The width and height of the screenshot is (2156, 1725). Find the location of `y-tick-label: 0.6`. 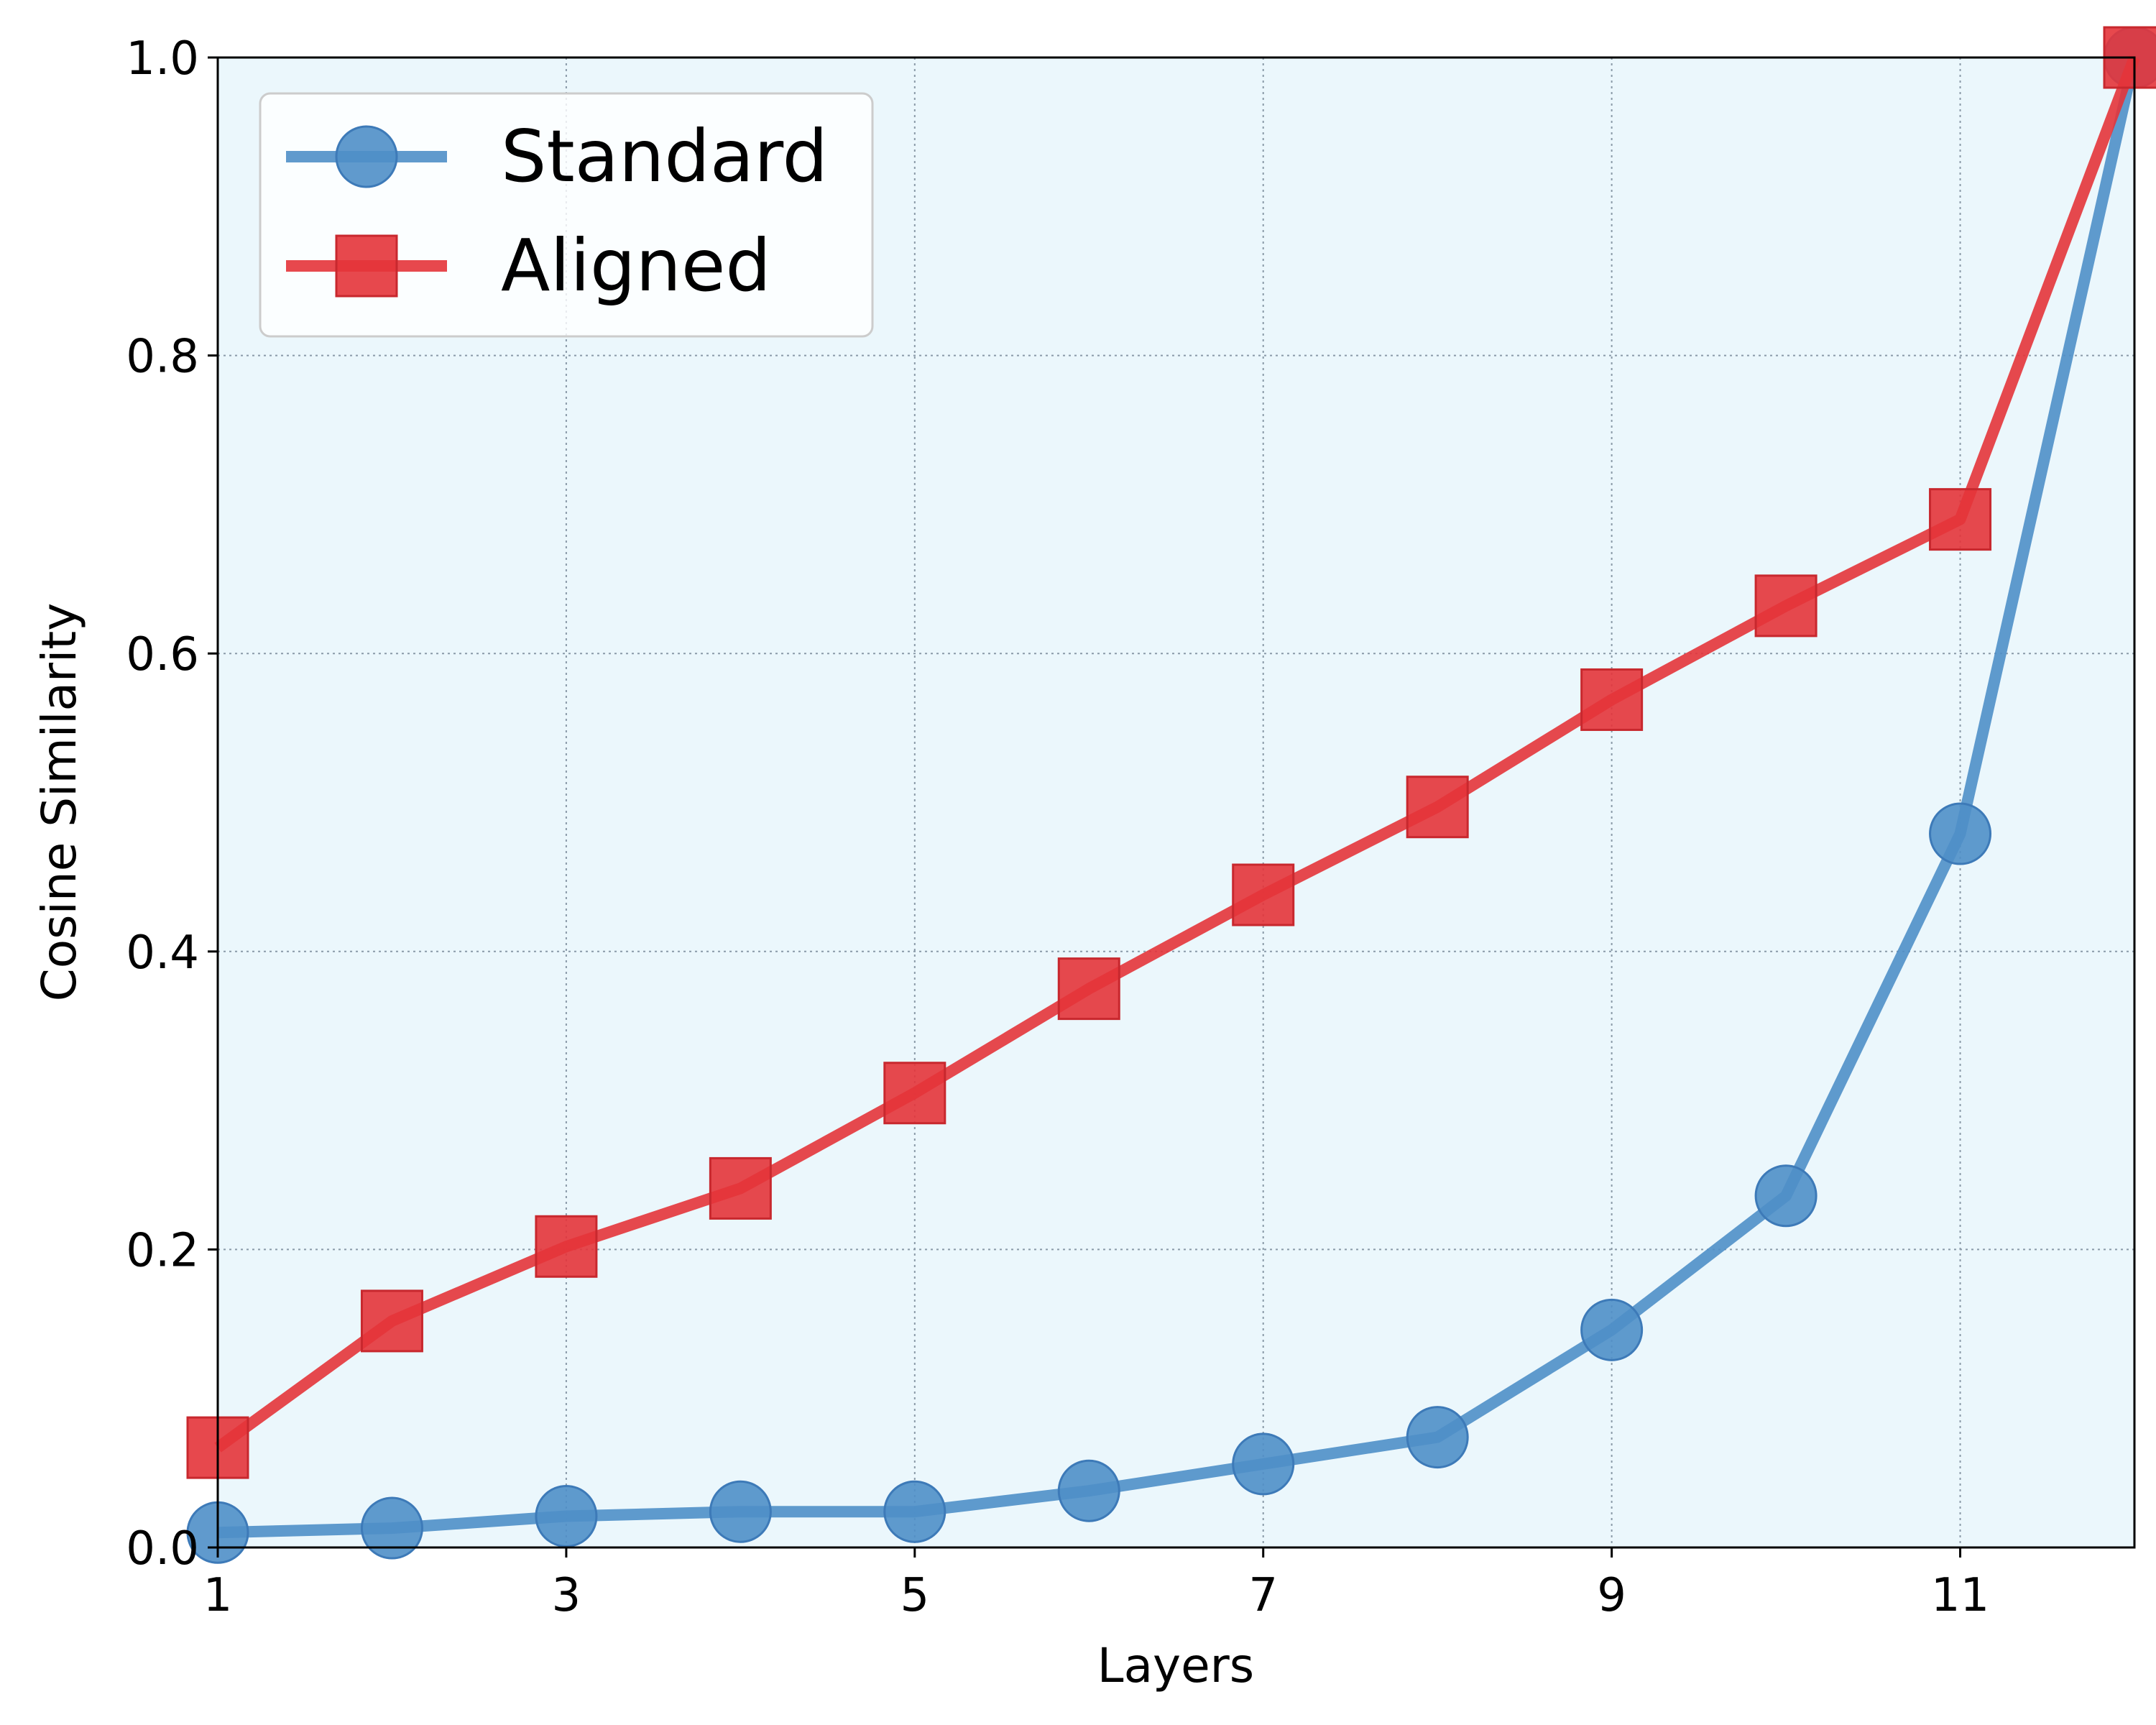

y-tick-label: 0.6 is located at coordinates (162, 654).